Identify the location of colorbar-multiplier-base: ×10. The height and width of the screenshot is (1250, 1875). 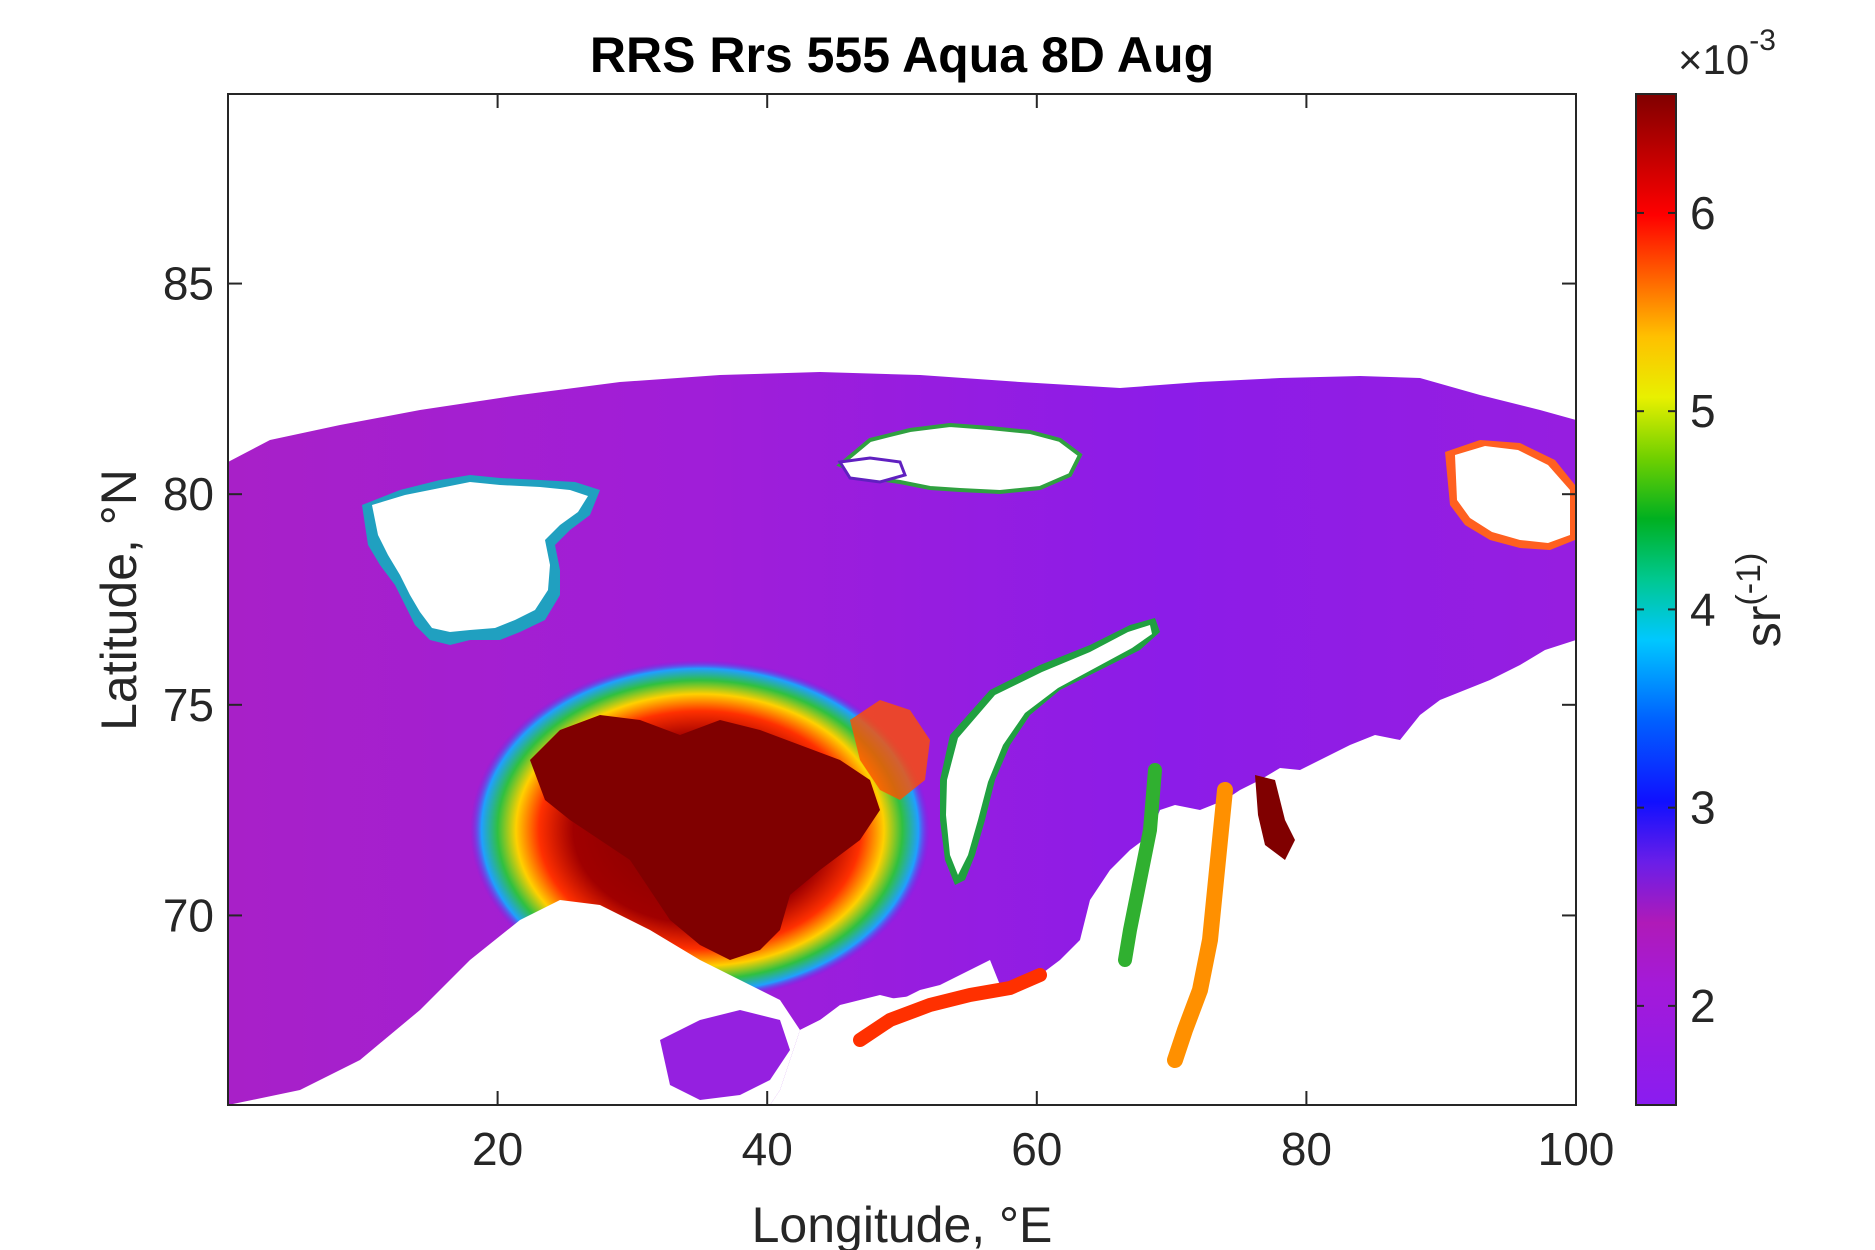
(1713, 59).